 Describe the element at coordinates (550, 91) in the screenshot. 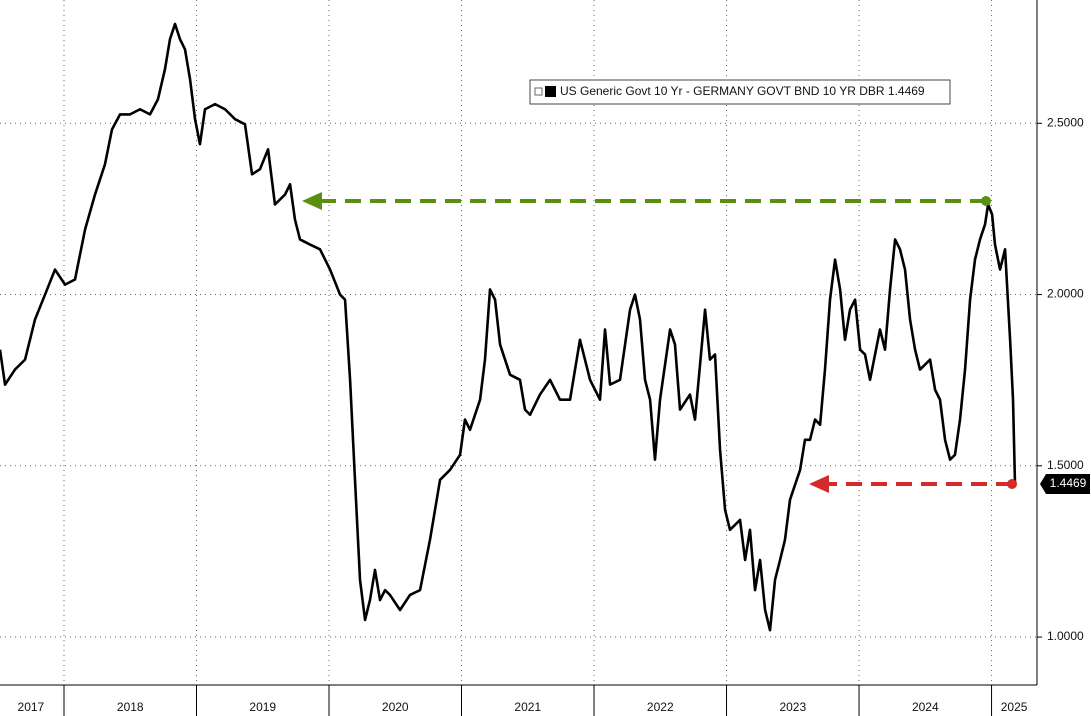

I see `legend-swatch` at that location.